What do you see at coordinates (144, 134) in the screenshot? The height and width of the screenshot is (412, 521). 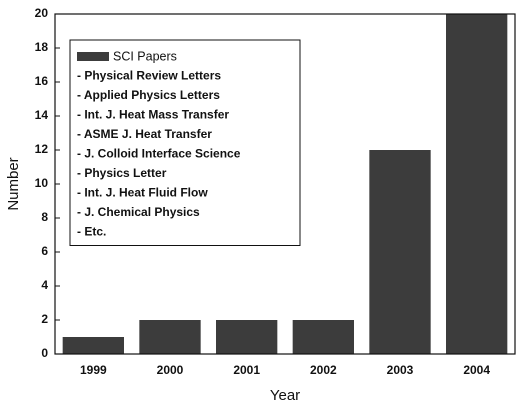 I see `legend-note: - ASME J. Heat Transfer` at bounding box center [144, 134].